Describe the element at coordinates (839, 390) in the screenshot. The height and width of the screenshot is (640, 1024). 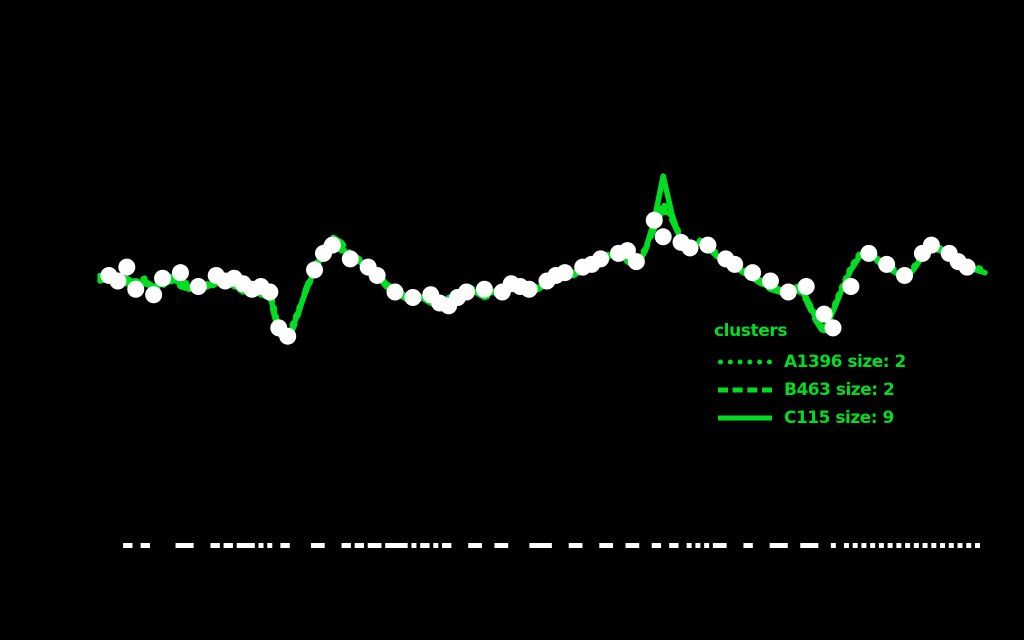
I see `legend-item-label: B463 size: 2` at that location.